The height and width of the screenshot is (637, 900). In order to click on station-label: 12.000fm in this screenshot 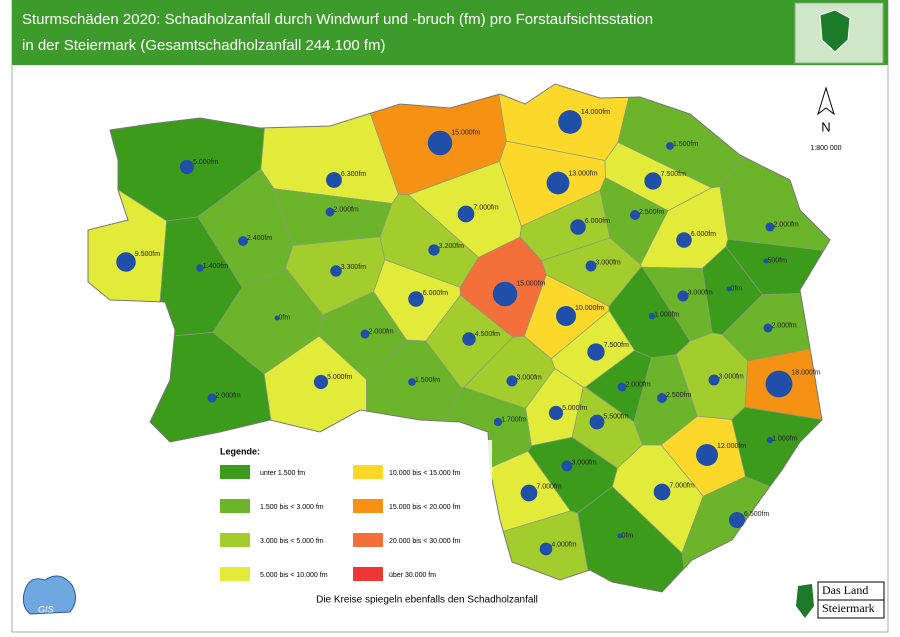, I will do `click(731, 446)`.